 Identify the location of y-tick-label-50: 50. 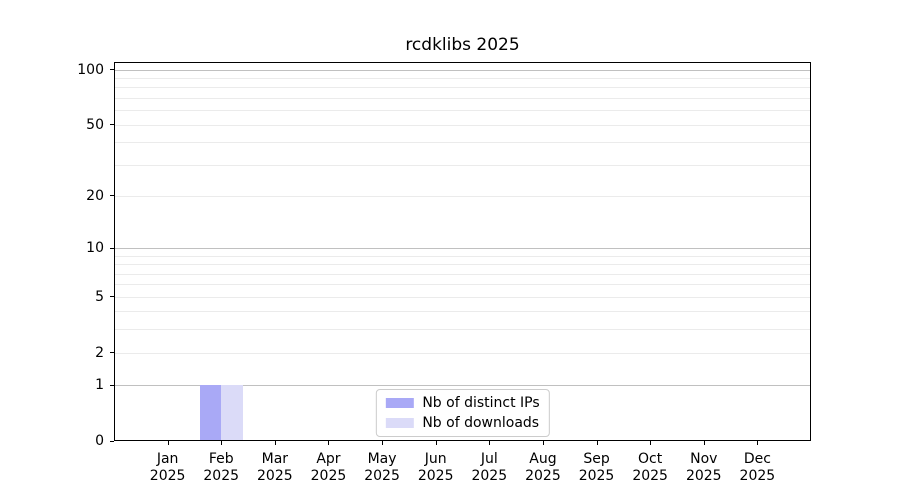
(95, 124).